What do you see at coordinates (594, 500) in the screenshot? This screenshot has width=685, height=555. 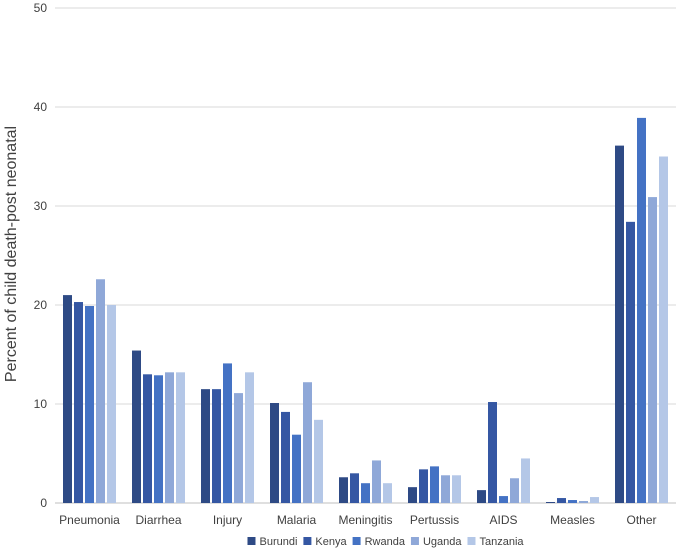 I see `bar-tanzania-measles` at bounding box center [594, 500].